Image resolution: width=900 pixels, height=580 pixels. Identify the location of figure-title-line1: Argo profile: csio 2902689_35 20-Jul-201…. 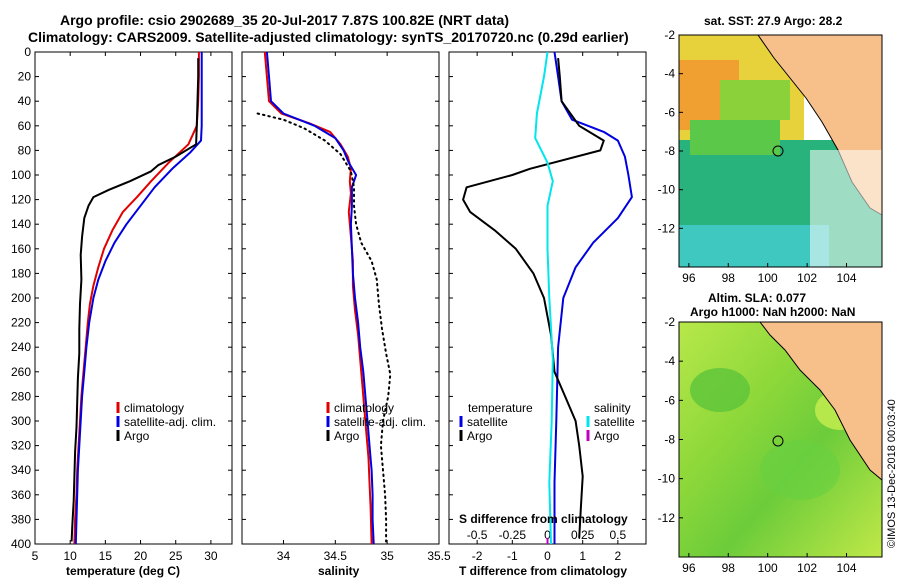
(284, 20).